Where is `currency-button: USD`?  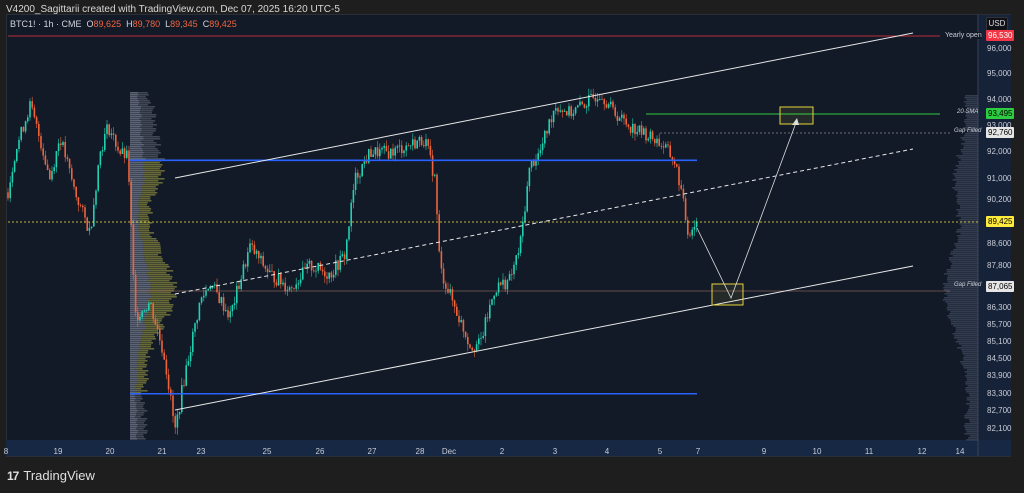 currency-button: USD is located at coordinates (997, 24).